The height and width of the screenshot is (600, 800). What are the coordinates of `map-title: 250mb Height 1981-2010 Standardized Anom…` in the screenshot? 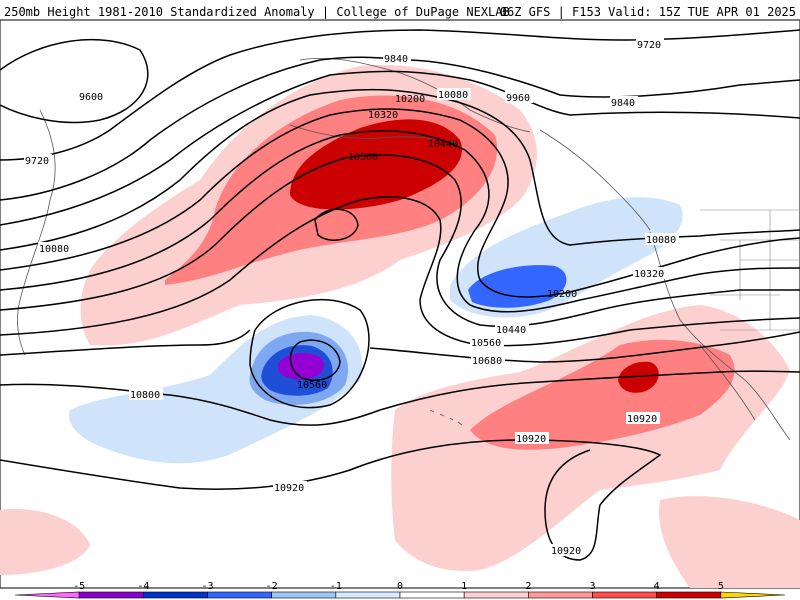 It's located at (257, 12).